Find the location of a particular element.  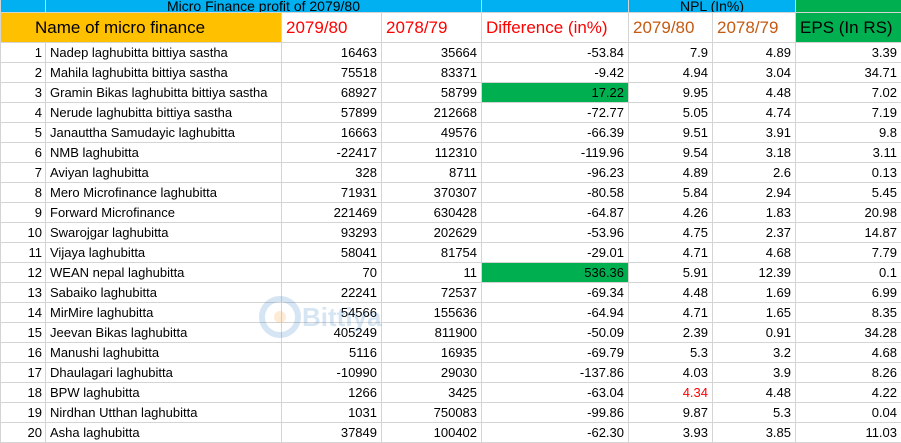

row-eps: 3.11 is located at coordinates (848, 153).